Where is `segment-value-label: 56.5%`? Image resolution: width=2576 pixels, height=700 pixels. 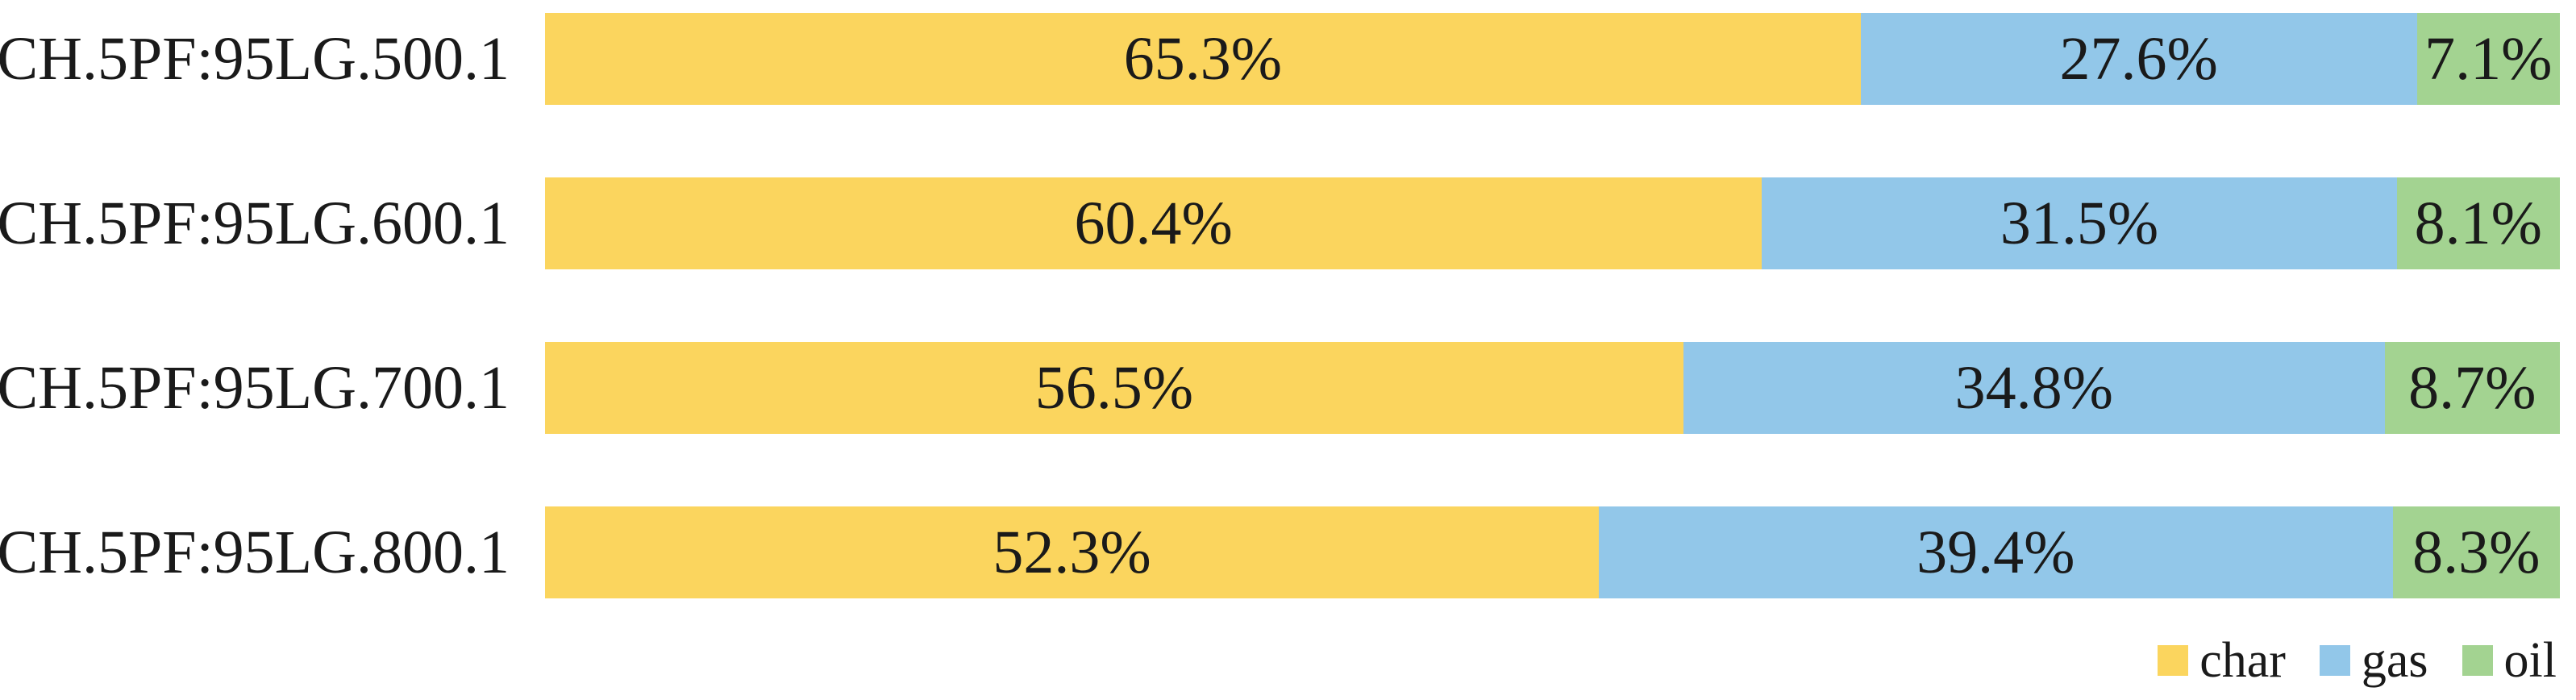 segment-value-label: 56.5% is located at coordinates (1114, 387).